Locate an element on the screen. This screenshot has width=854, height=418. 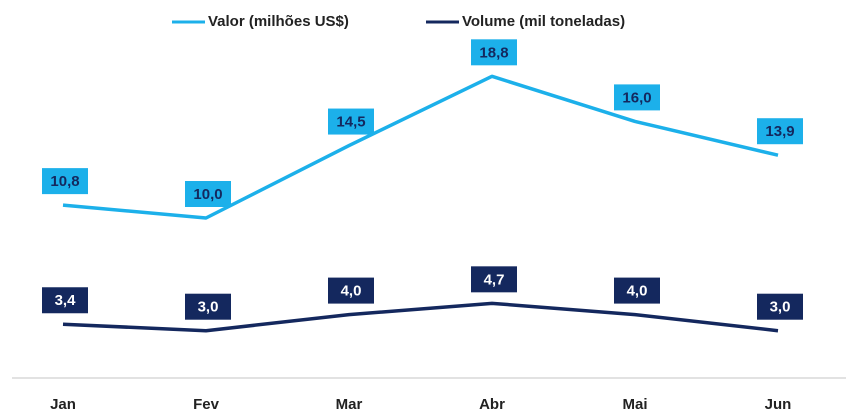
data-label: 10,0 is located at coordinates (207, 194).